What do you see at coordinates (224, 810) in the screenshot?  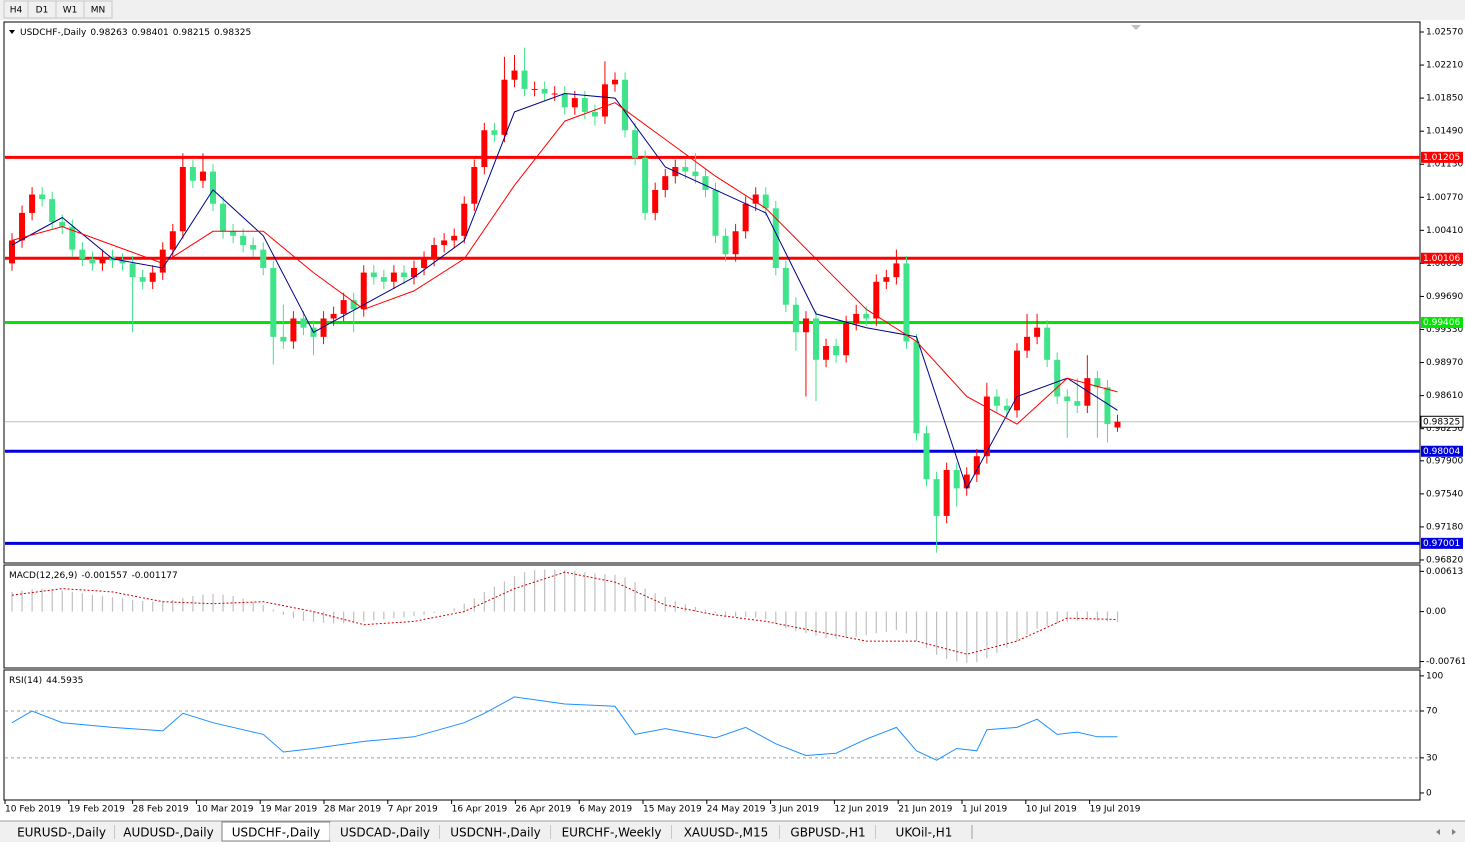 I see `x-tick-label: 10 Mar 2019` at bounding box center [224, 810].